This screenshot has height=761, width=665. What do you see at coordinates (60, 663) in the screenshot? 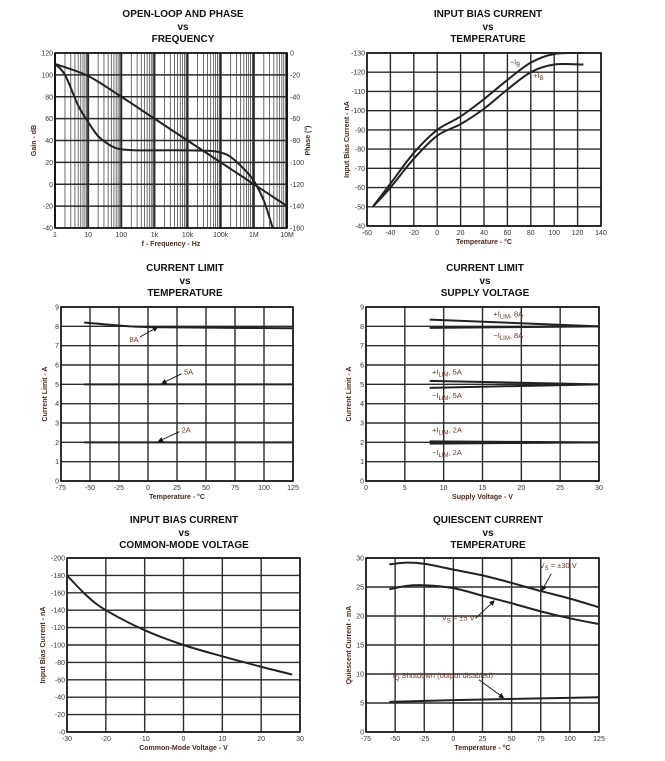
I see `y-tick-label: -80` at bounding box center [60, 663].